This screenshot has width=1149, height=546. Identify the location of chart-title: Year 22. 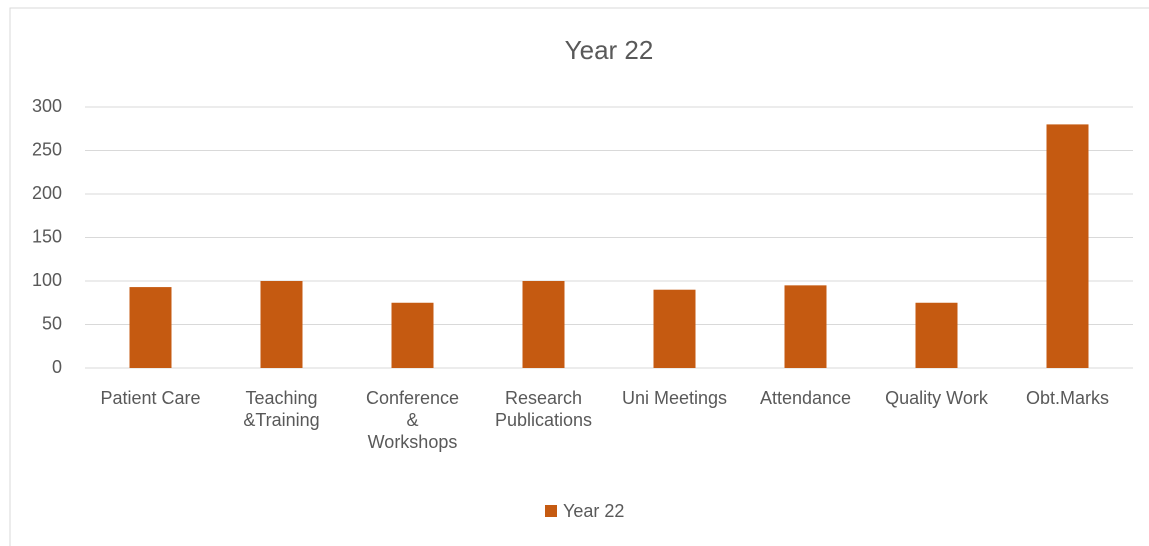
(609, 50).